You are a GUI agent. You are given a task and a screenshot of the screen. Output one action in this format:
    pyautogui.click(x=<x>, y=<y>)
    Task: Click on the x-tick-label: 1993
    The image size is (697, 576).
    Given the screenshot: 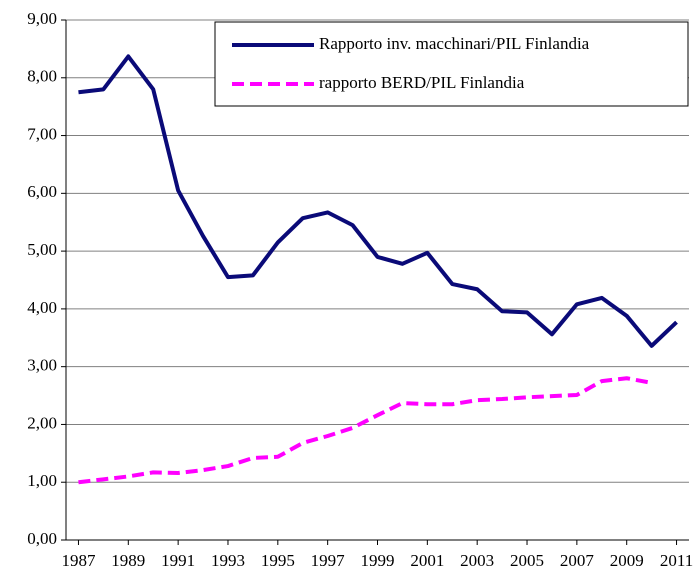 What is the action you would take?
    pyautogui.click(x=228, y=560)
    